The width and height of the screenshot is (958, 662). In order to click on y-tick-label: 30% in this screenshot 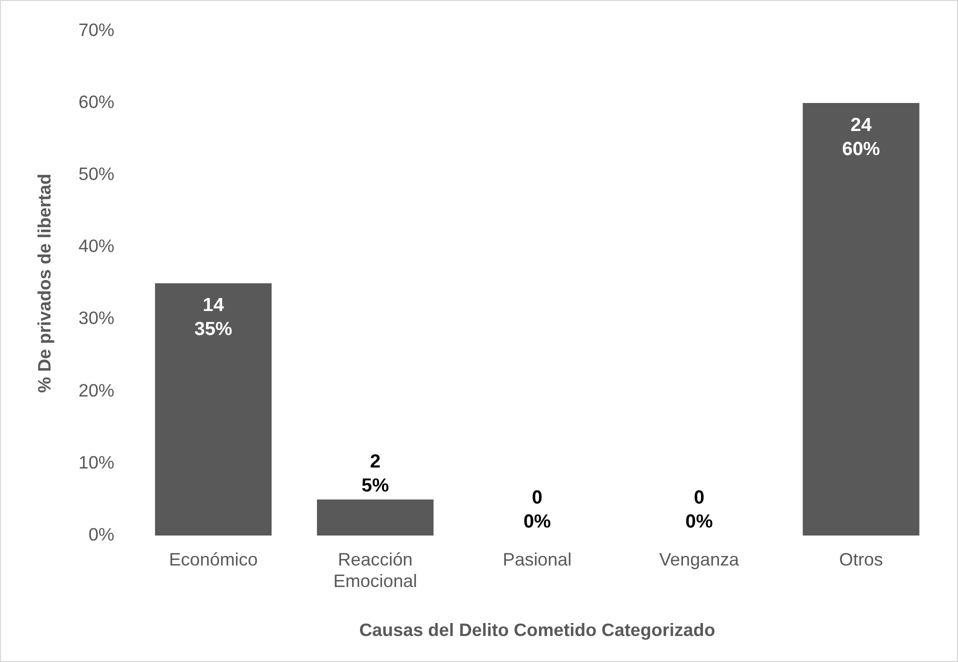, I will do `click(96, 318)`.